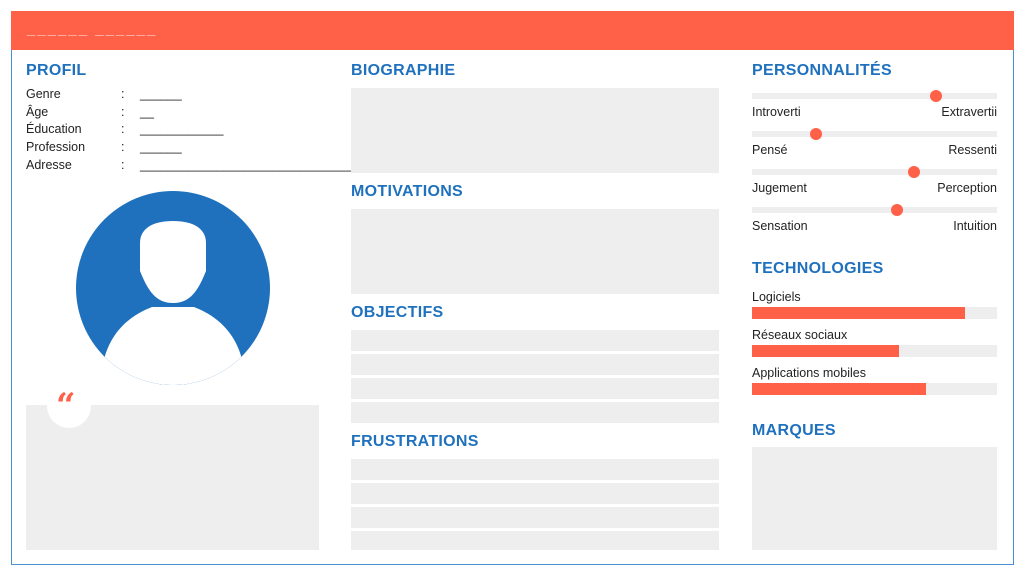  What do you see at coordinates (800, 335) in the screenshot?
I see `tech-label: Réseaux sociaux` at bounding box center [800, 335].